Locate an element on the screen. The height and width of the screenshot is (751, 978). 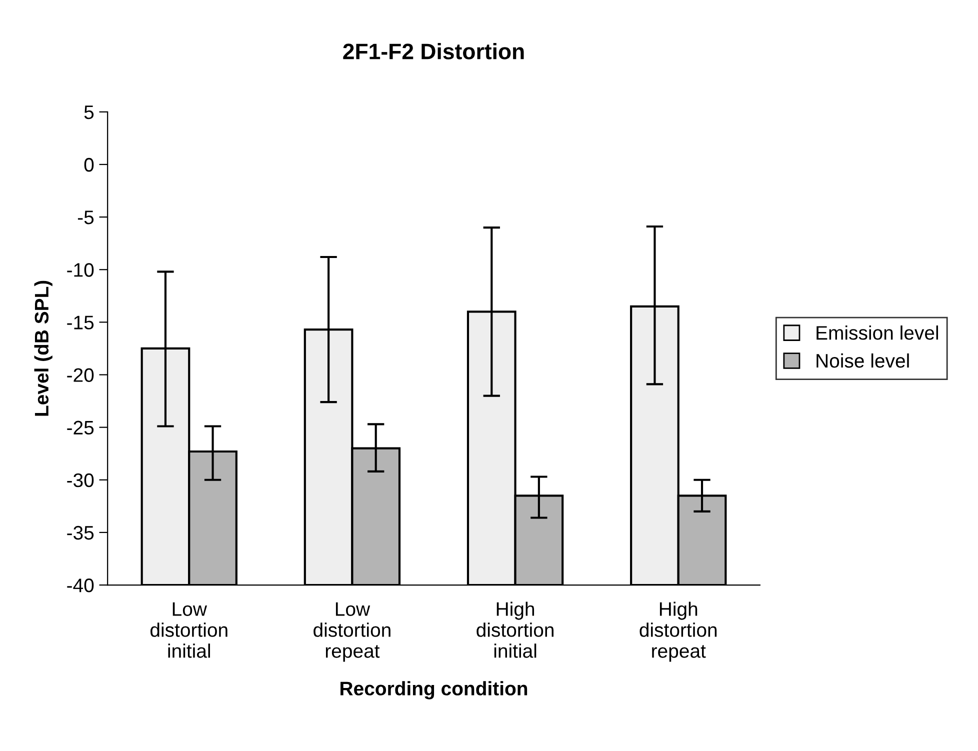
y-tick-label: -15 is located at coordinates (80, 323).